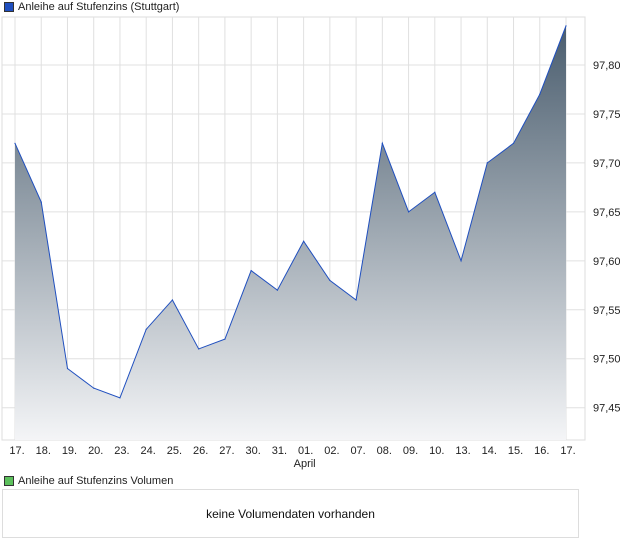 The width and height of the screenshot is (620, 546). What do you see at coordinates (606, 262) in the screenshot?
I see `y-tick-label: 97,60` at bounding box center [606, 262].